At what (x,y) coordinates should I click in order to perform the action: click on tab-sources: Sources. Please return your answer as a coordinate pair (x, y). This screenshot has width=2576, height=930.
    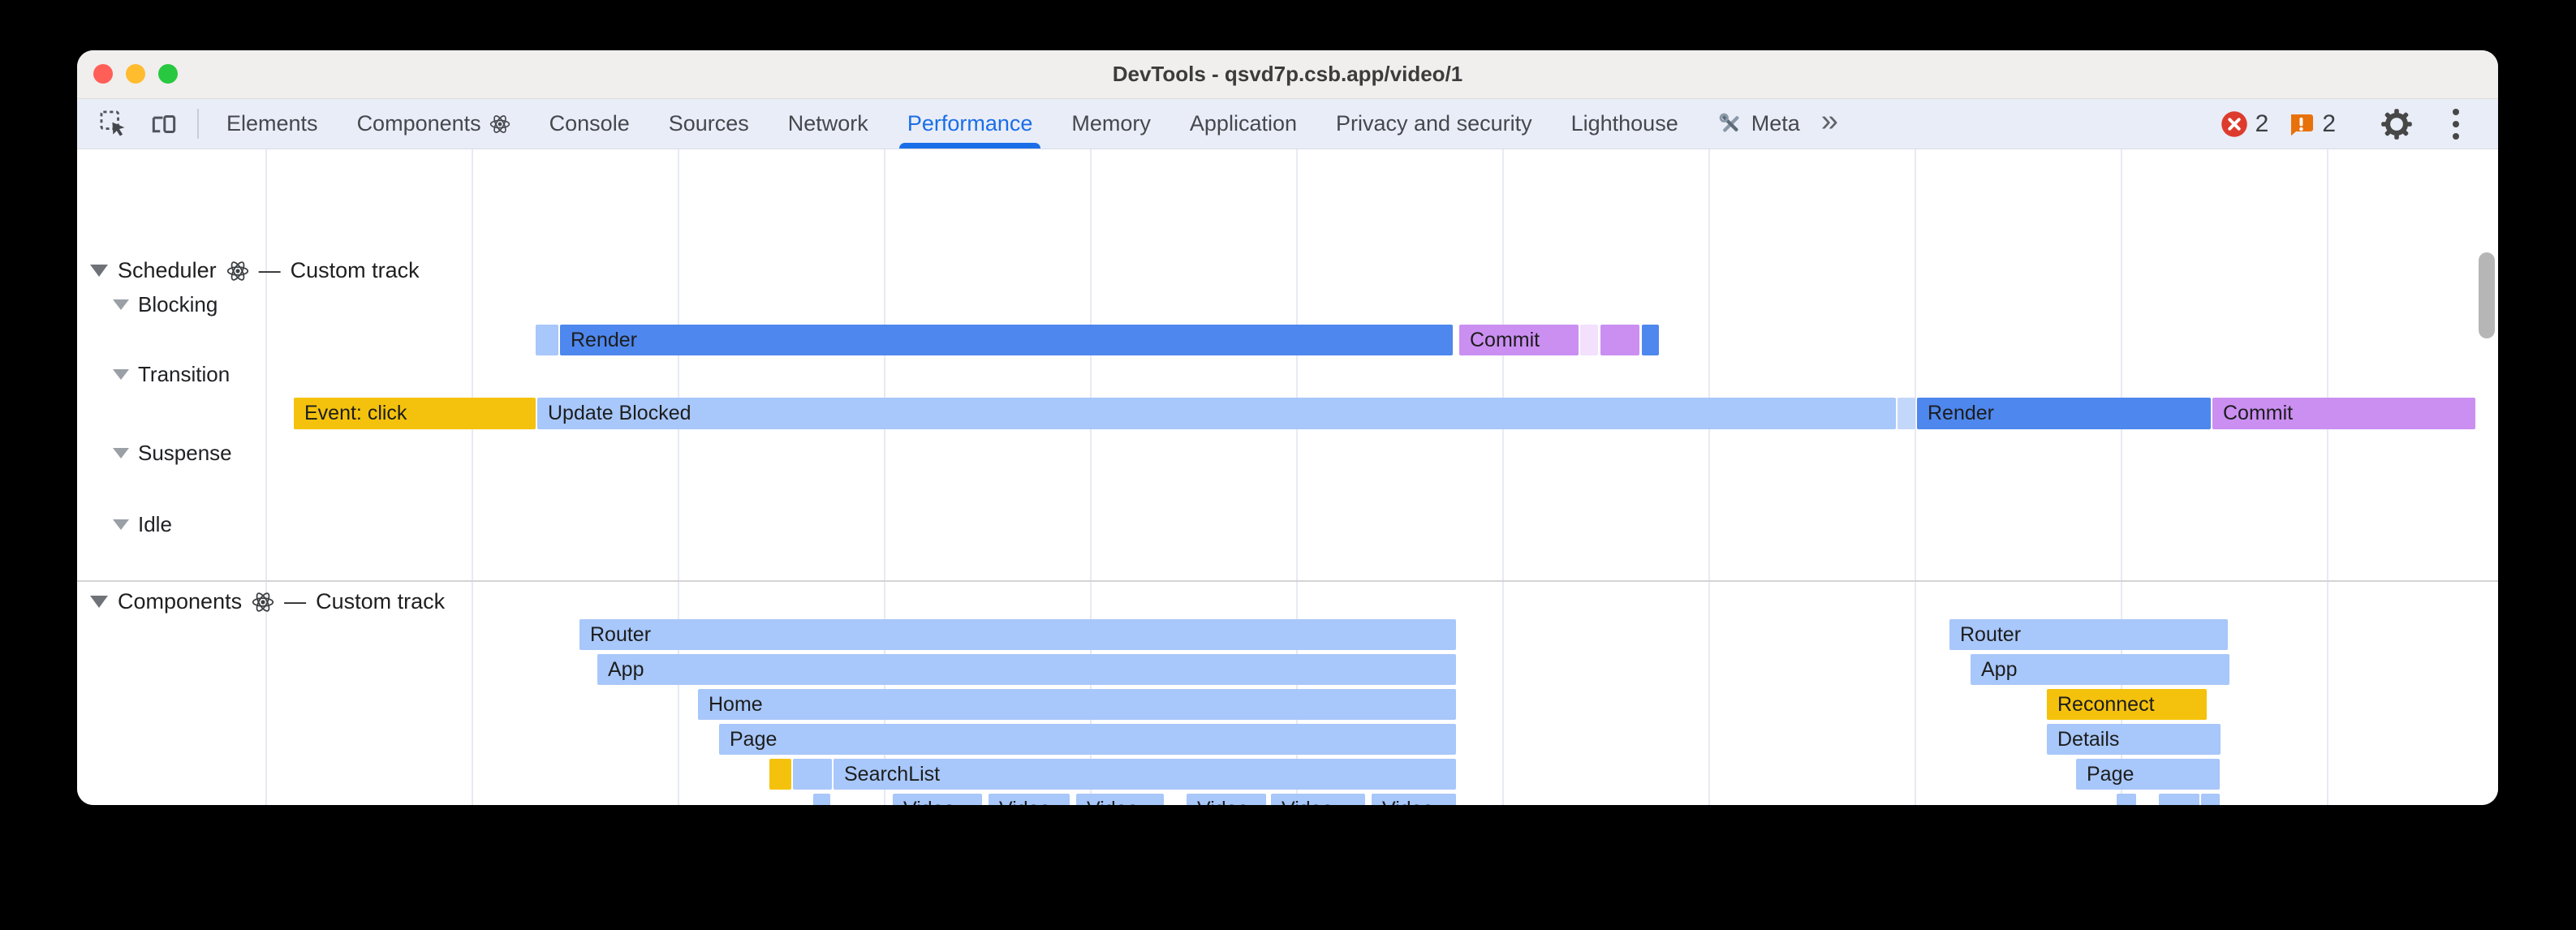
    Looking at the image, I should click on (709, 124).